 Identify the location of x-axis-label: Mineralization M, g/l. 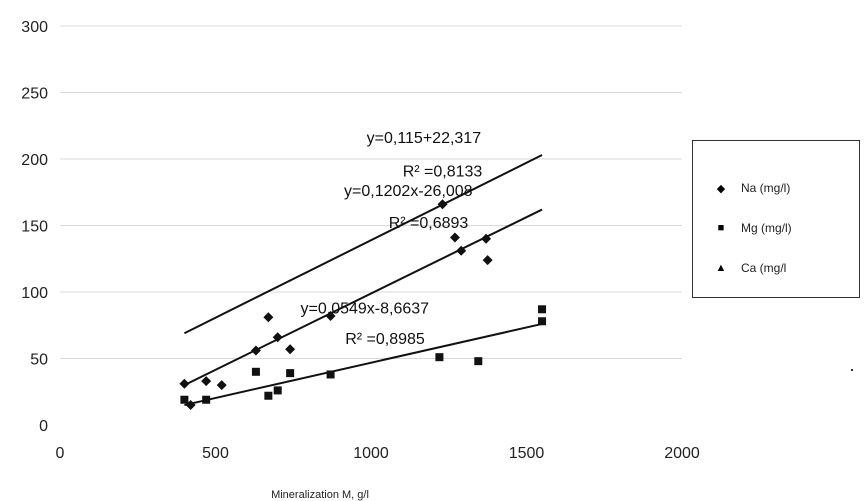
(320, 495).